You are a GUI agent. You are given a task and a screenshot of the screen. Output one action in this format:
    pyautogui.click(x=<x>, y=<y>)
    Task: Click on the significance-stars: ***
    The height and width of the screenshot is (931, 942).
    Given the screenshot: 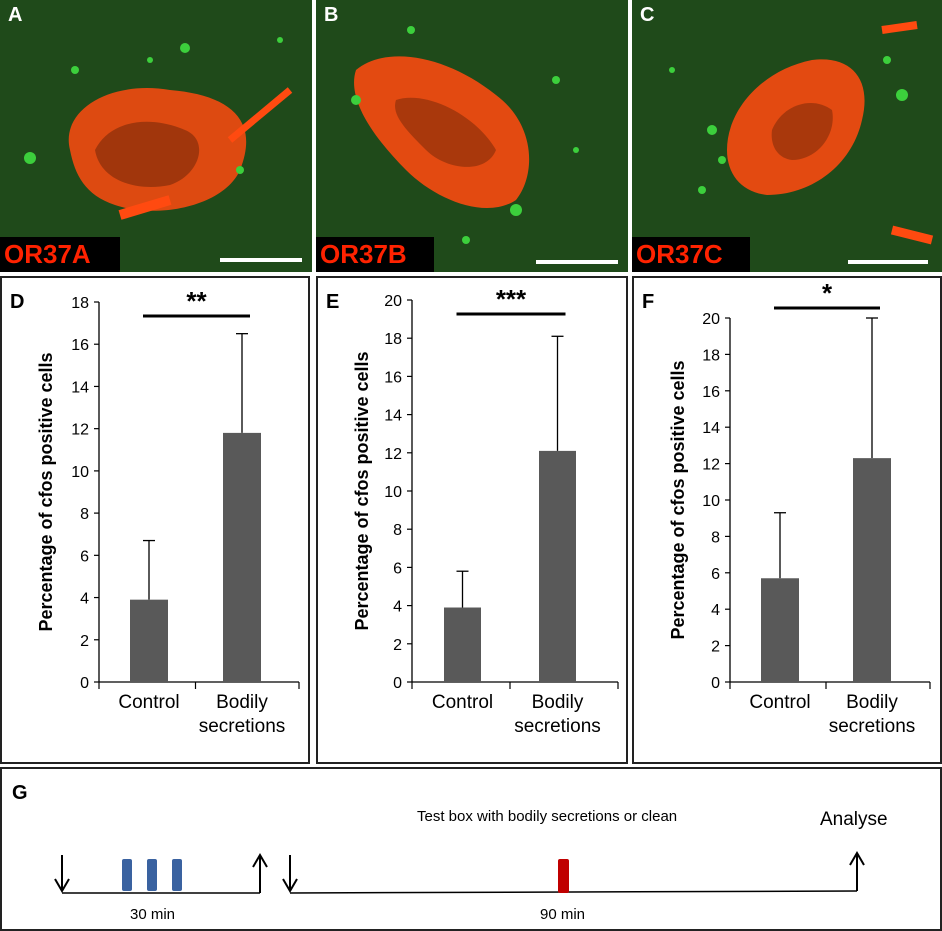 What is the action you would take?
    pyautogui.click(x=511, y=299)
    